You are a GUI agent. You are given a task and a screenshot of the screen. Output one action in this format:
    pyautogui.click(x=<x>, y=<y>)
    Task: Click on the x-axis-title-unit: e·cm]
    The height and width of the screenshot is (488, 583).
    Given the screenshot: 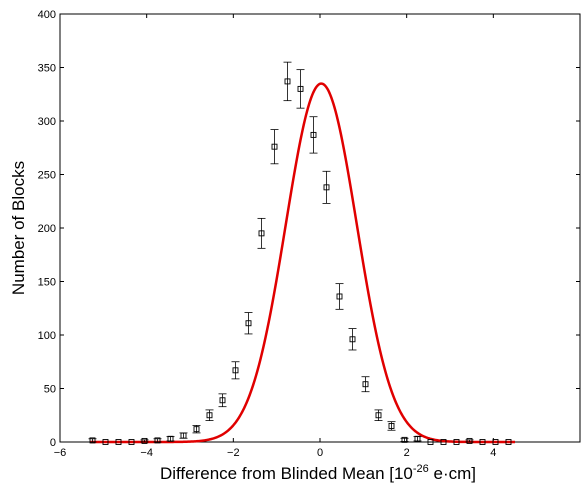 What is the action you would take?
    pyautogui.click(x=452, y=473)
    